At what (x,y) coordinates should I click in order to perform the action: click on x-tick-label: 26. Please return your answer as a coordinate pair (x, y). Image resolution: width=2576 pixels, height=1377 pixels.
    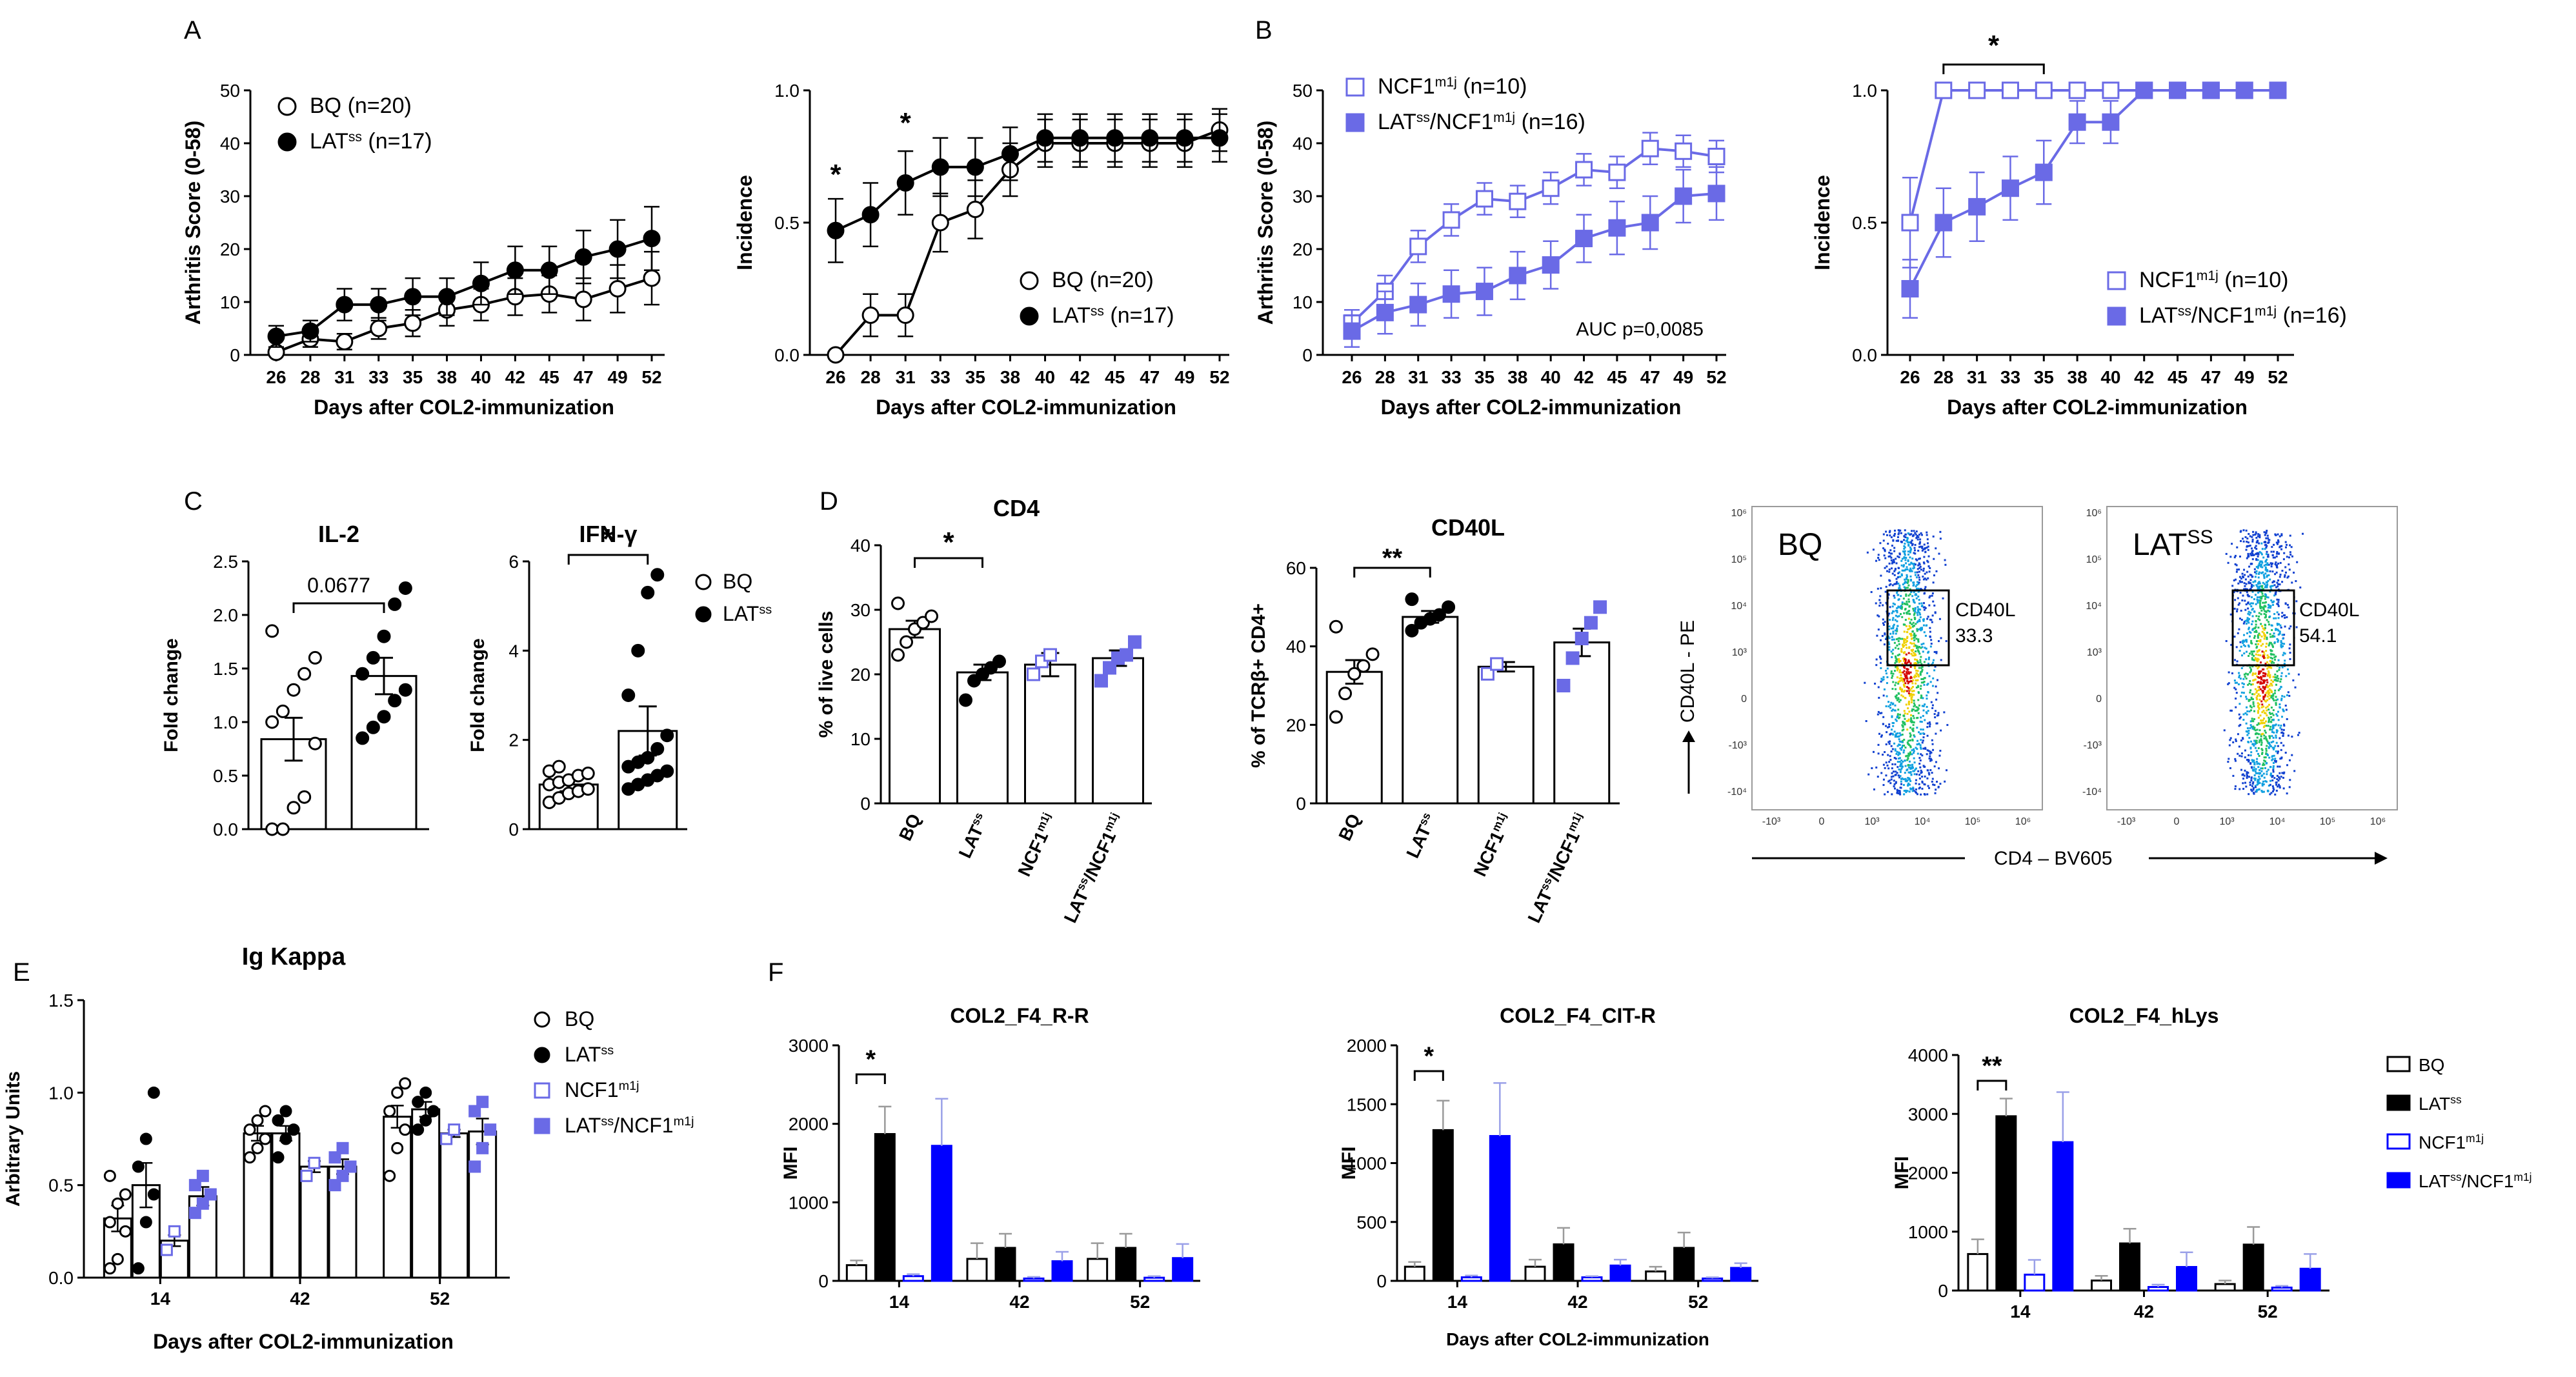
    Looking at the image, I should click on (1910, 377).